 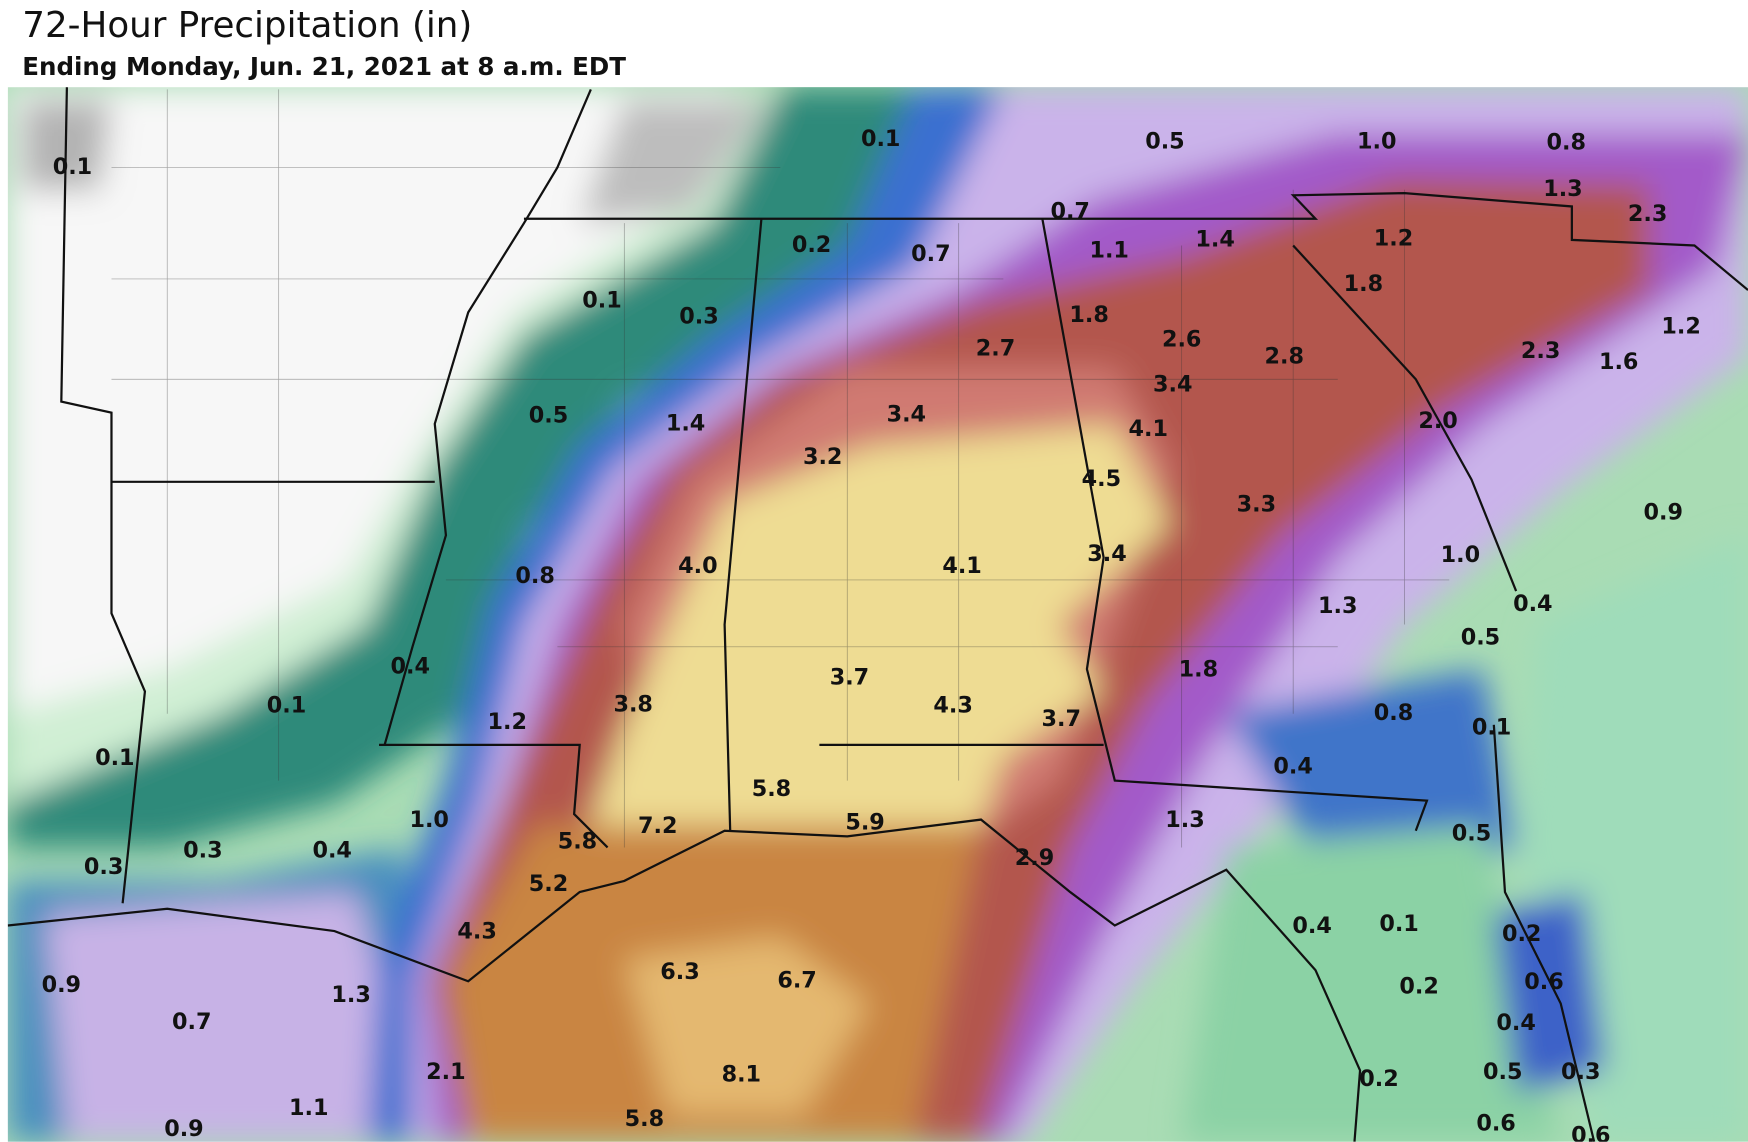 What do you see at coordinates (1256, 505) in the screenshot?
I see `value-label: 3.3` at bounding box center [1256, 505].